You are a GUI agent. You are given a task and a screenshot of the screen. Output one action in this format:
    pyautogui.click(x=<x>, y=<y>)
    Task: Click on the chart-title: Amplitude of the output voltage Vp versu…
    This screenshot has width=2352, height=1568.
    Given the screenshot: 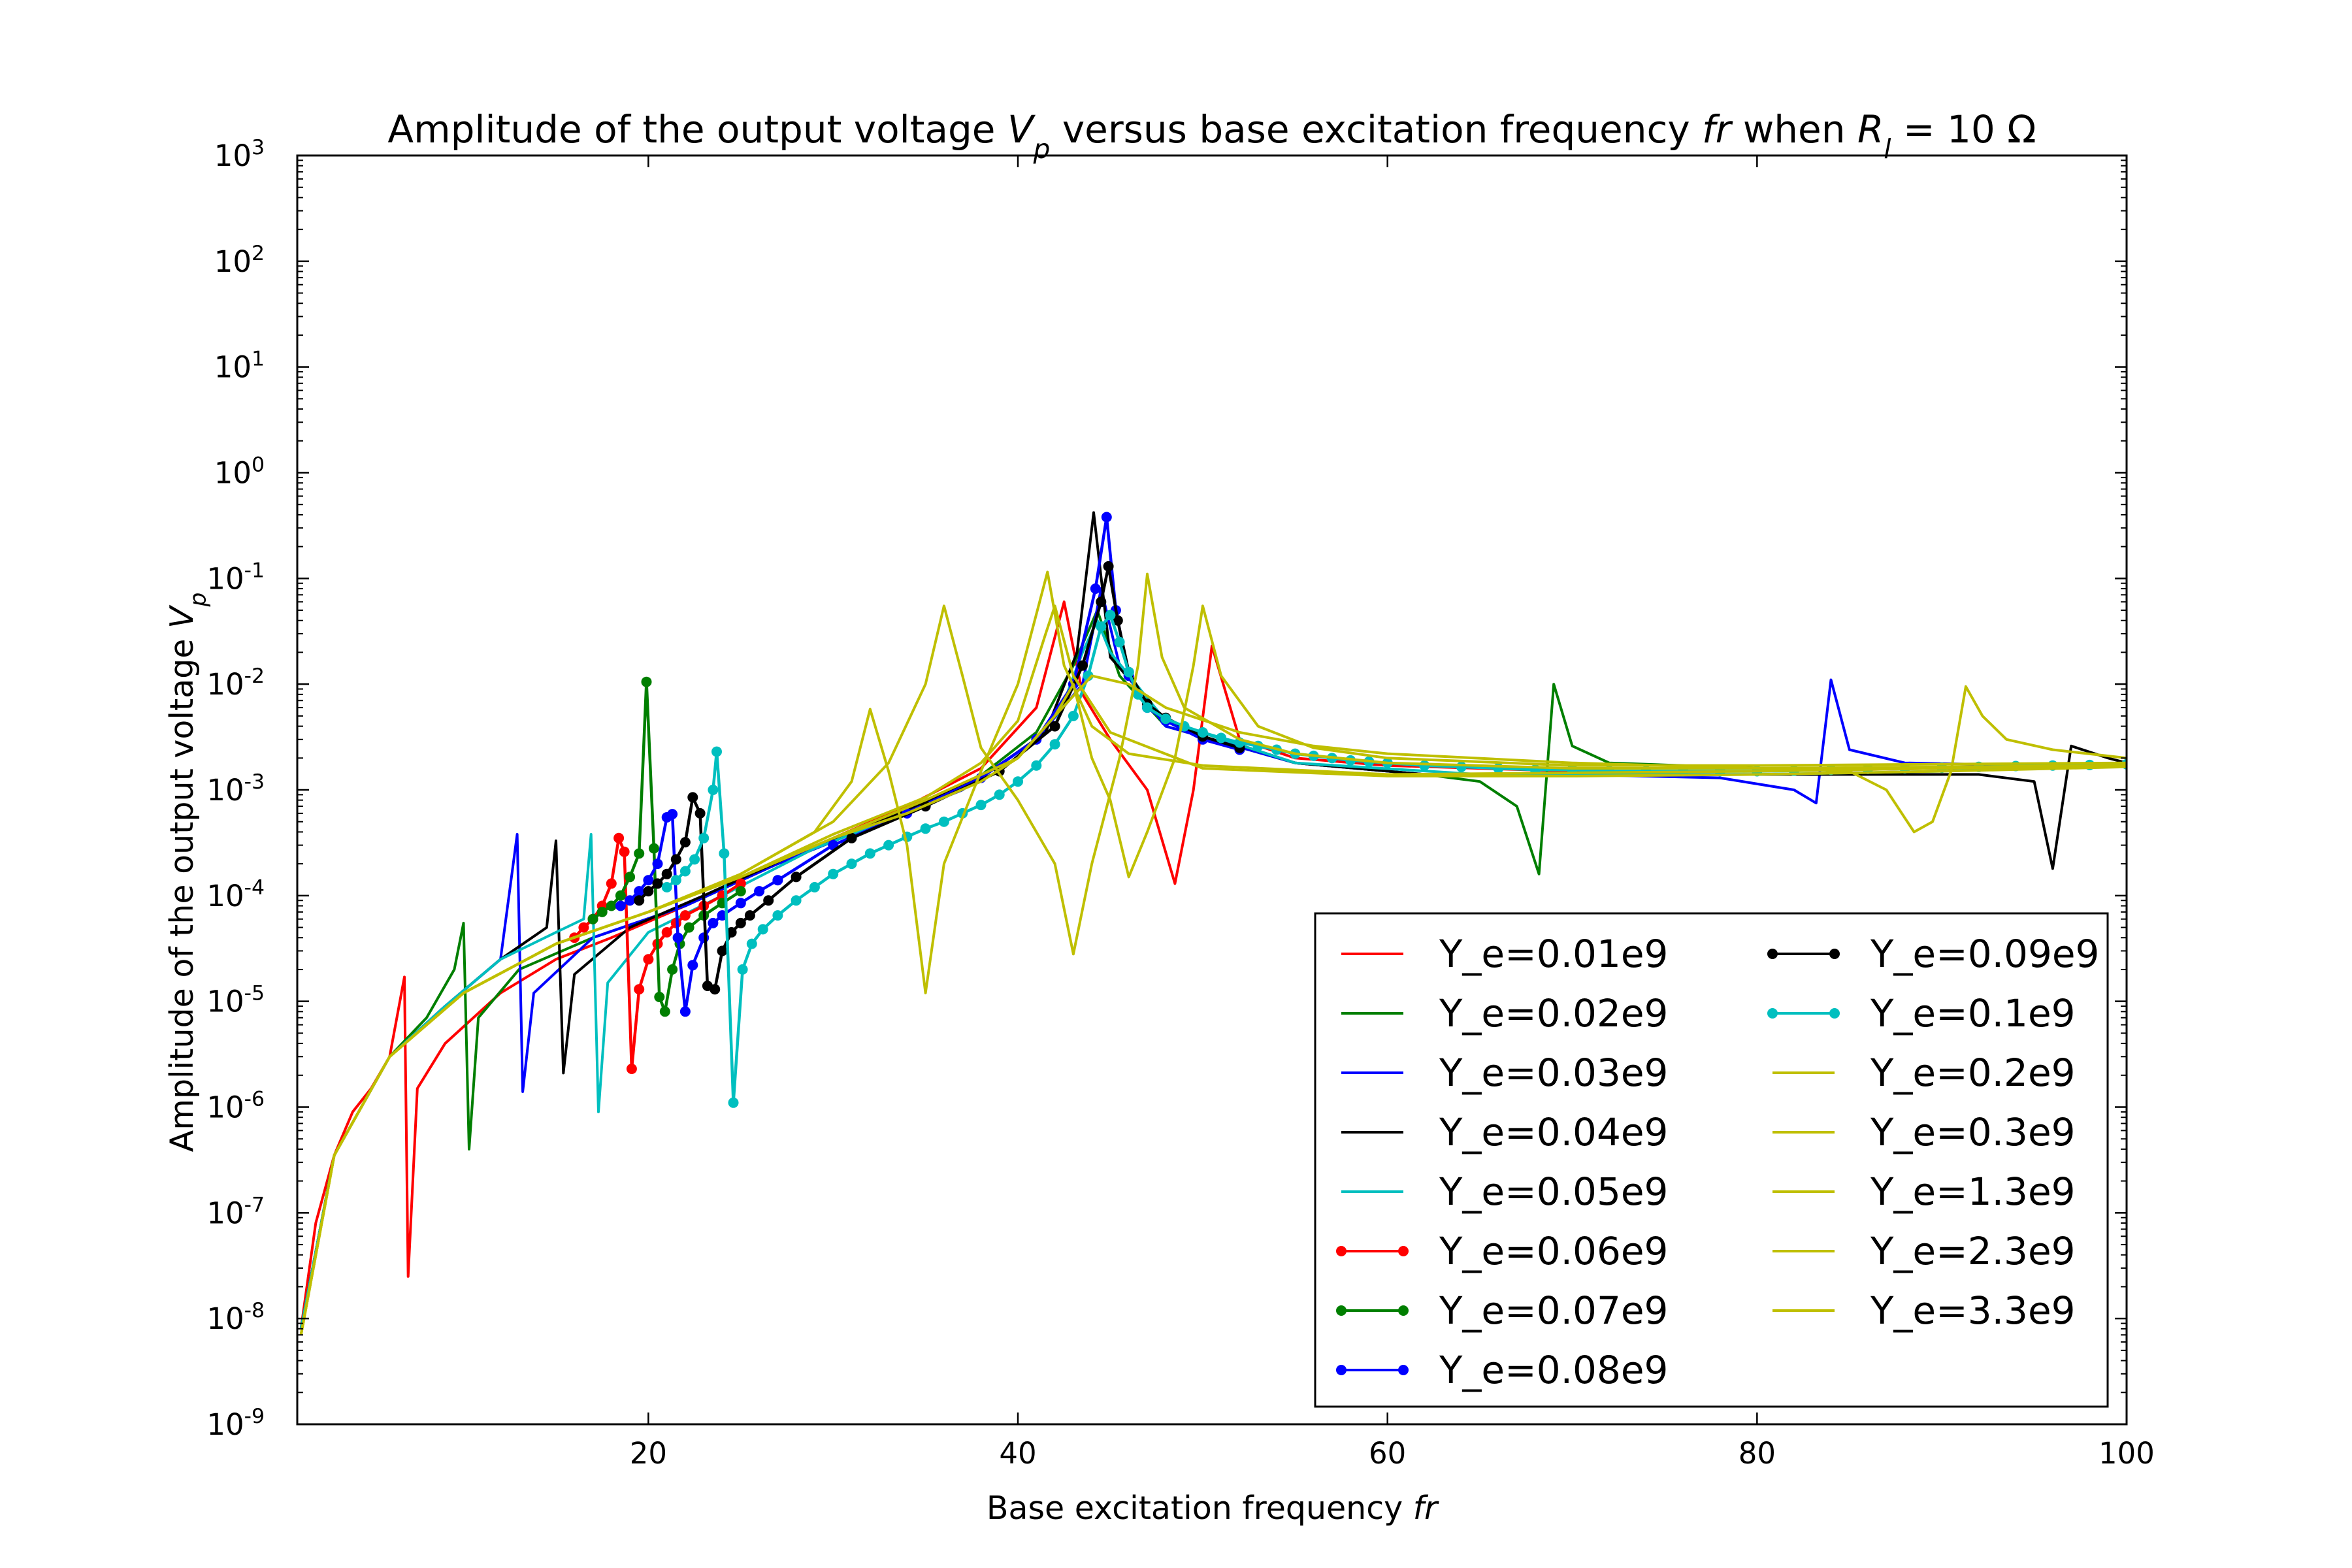 What is the action you would take?
    pyautogui.click(x=1211, y=136)
    